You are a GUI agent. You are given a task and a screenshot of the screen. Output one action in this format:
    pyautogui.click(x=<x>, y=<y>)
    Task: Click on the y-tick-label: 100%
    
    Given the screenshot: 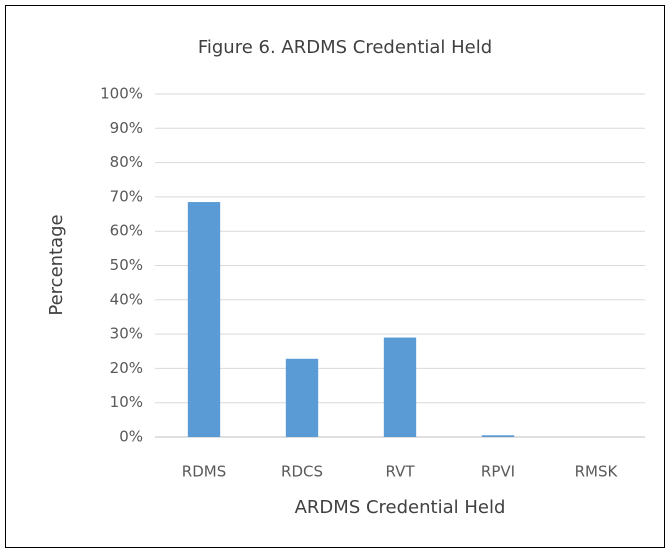 What is the action you would take?
    pyautogui.click(x=121, y=94)
    